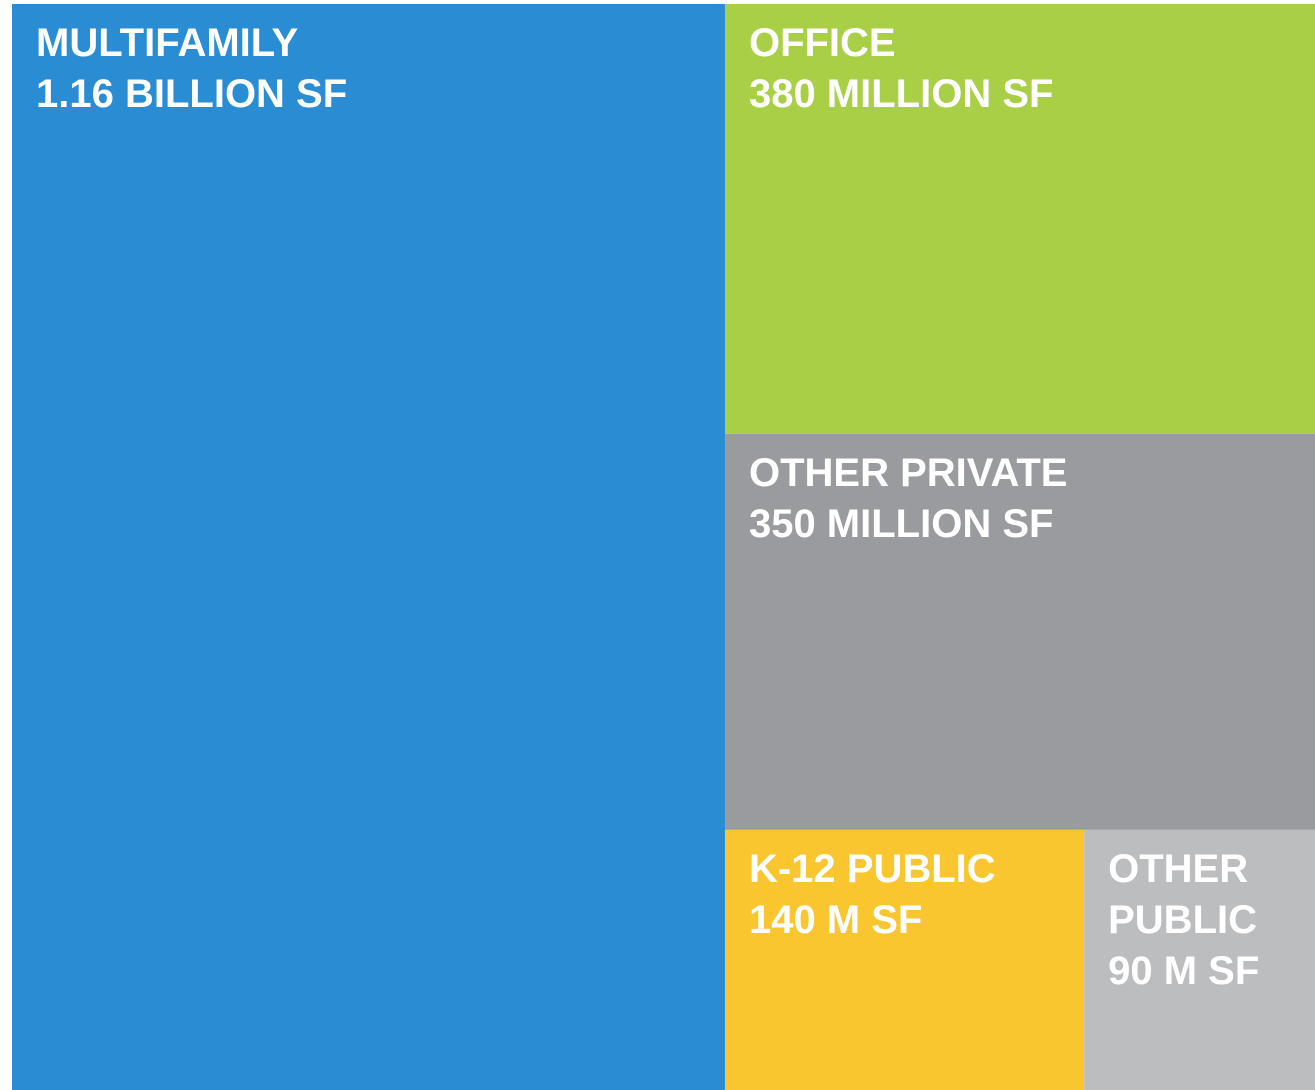 Image resolution: width=1315 pixels, height=1090 pixels. Describe the element at coordinates (1183, 894) in the screenshot. I see `tile-label: OTHER PUBLIC` at that location.